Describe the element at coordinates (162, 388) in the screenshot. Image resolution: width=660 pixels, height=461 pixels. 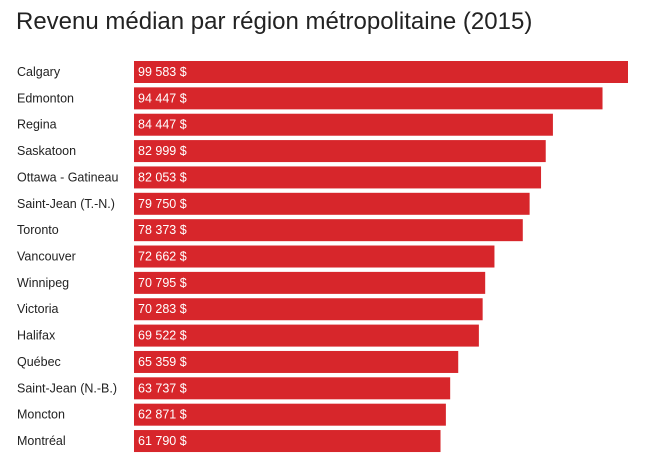
I see `value-label: 63 737 $` at that location.